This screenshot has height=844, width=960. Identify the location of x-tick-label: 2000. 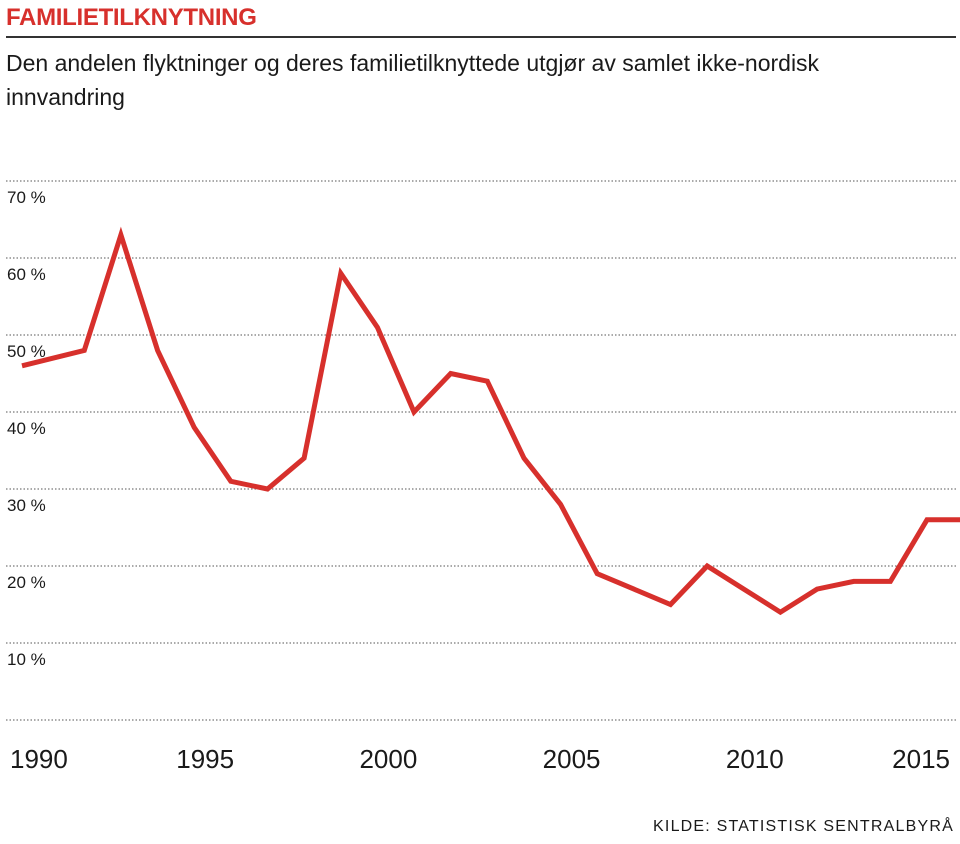
(388, 759).